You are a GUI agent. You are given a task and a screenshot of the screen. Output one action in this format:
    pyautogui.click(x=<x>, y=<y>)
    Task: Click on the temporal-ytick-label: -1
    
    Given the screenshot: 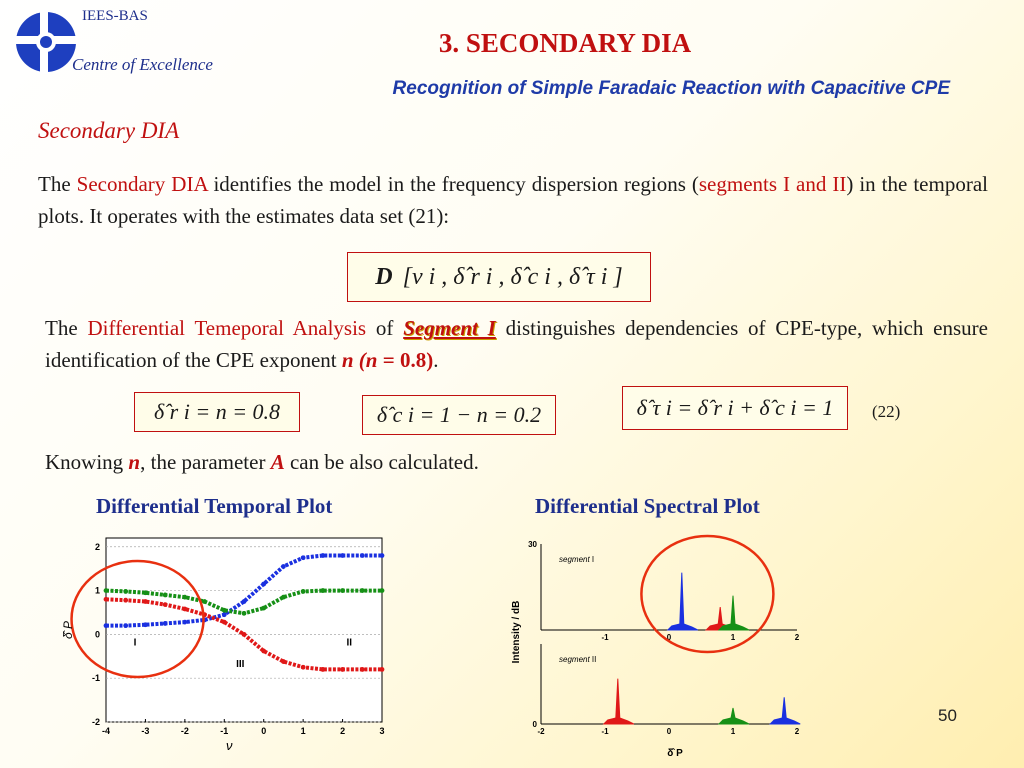 What is the action you would take?
    pyautogui.click(x=96, y=678)
    